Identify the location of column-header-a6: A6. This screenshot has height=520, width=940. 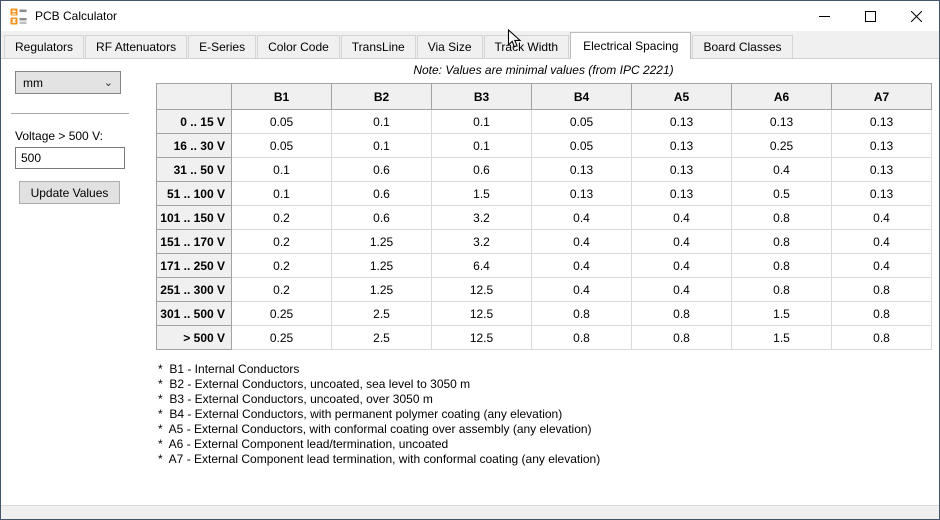
(781, 96).